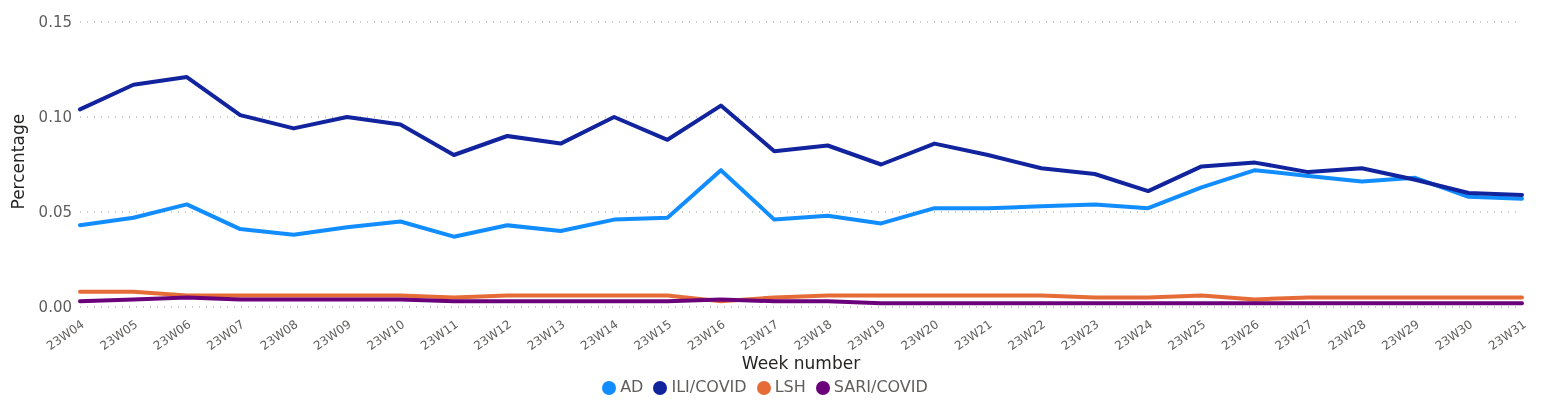 The width and height of the screenshot is (1548, 402). I want to click on legend-label: AD, so click(632, 386).